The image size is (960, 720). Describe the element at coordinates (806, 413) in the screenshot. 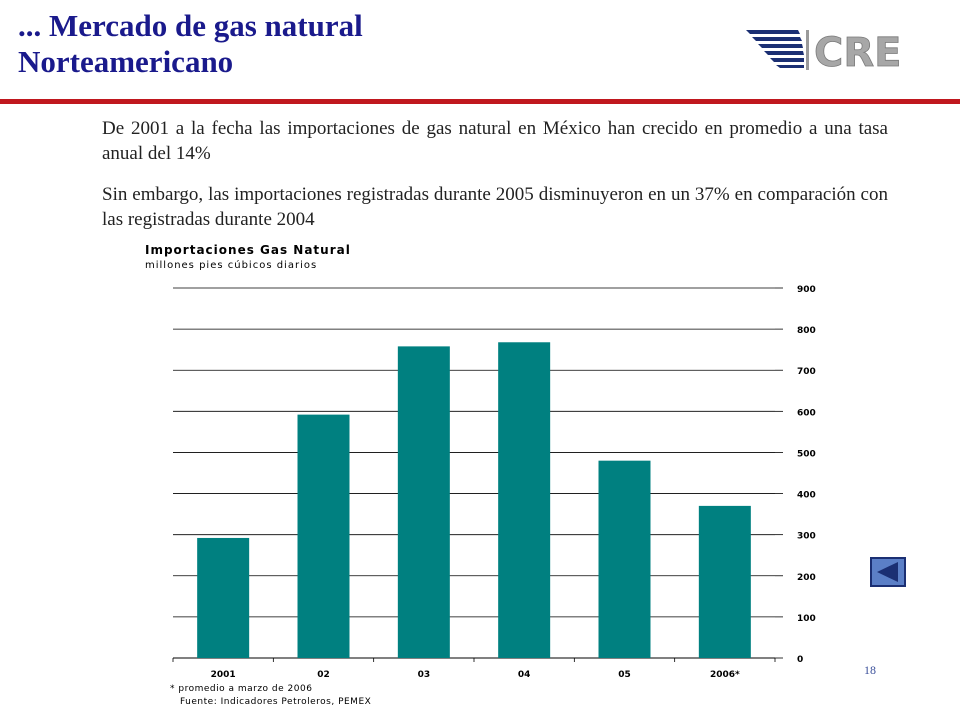

I see `y-tick-label: 600` at that location.